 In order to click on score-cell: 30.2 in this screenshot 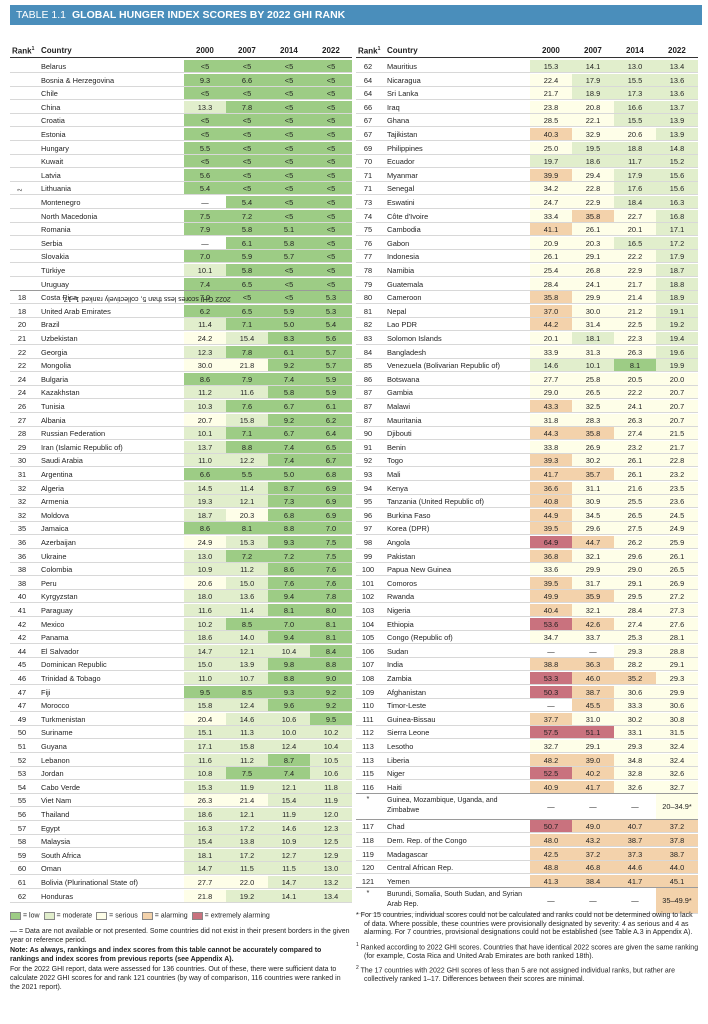, I will do `click(593, 460)`.